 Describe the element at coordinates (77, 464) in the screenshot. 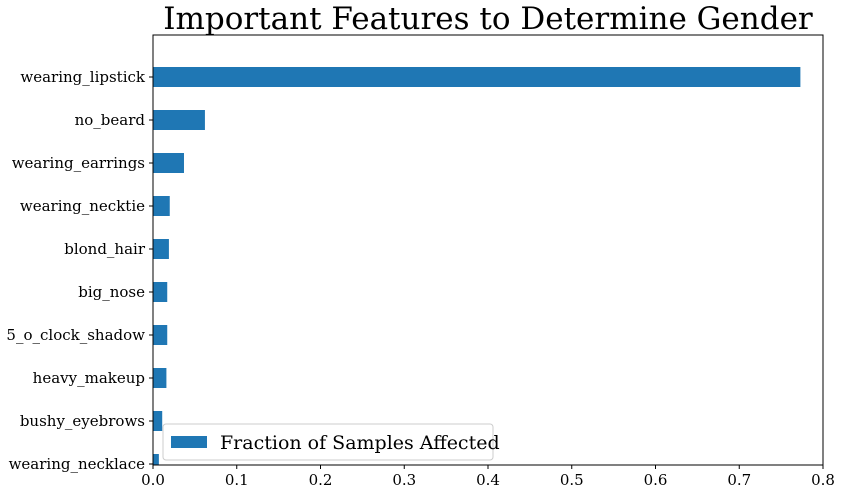

I see `y-tick-label: wearing_necklace` at that location.